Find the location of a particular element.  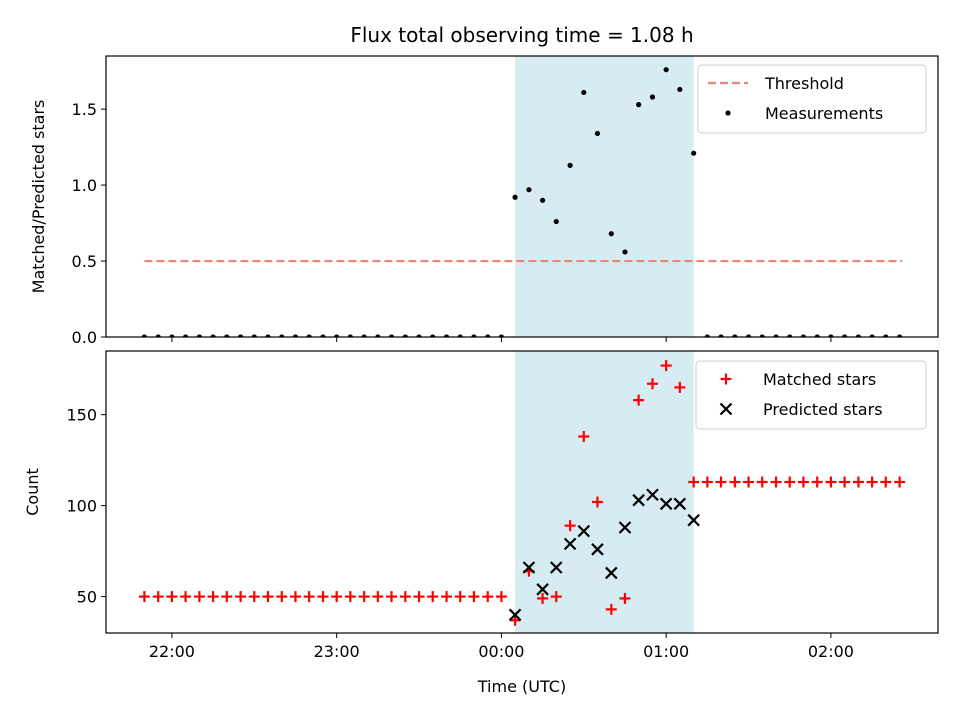

y-tick-label: 100 is located at coordinates (81, 506).